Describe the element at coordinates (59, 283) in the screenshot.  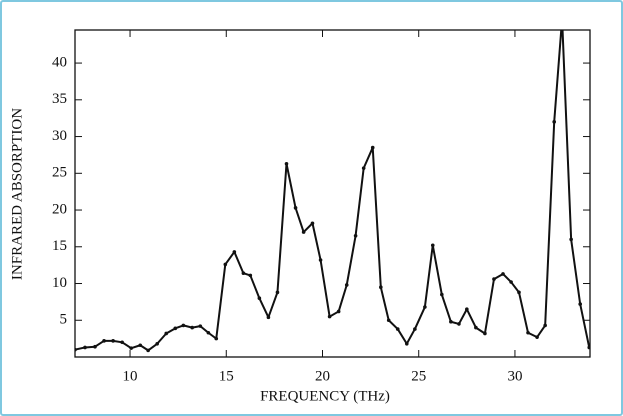
I see `y-tick-label: 10` at that location.